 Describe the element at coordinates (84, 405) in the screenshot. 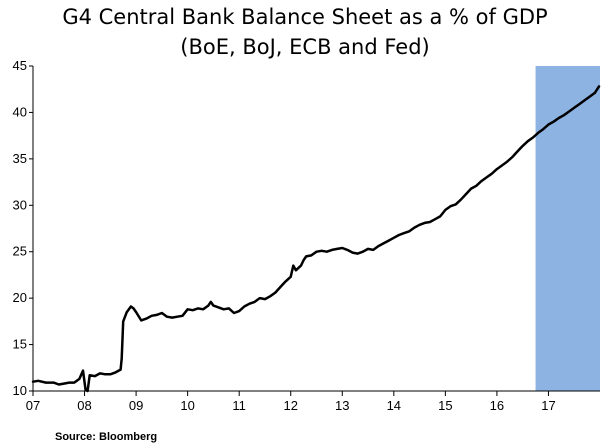

I see `x-tick-label: 08` at that location.